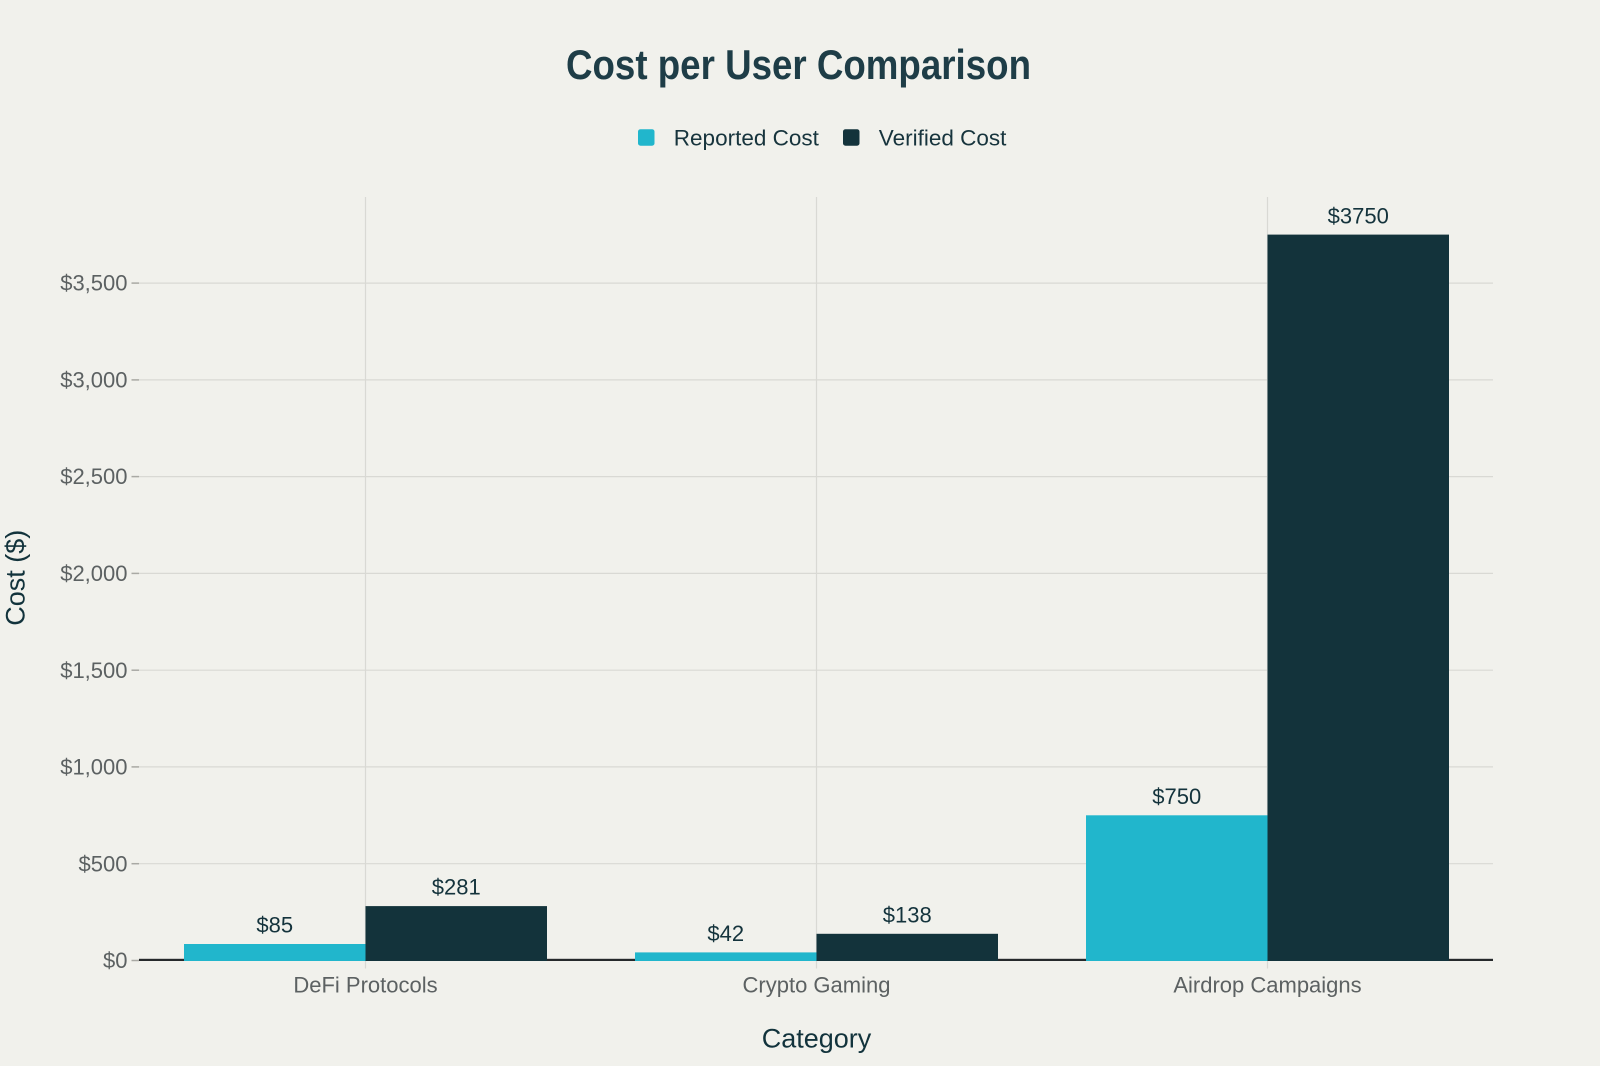  What do you see at coordinates (1358, 216) in the screenshot?
I see `svg-text: $3750` at bounding box center [1358, 216].